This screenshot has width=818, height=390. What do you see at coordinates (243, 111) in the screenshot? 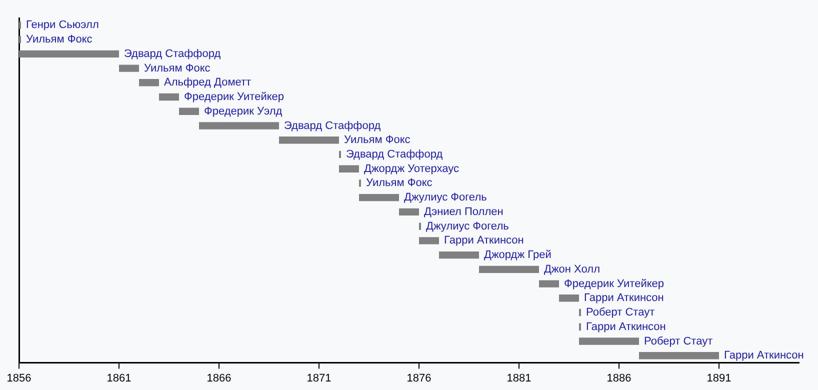
I see `y-tick-label: Фредерик Уэлд` at bounding box center [243, 111].